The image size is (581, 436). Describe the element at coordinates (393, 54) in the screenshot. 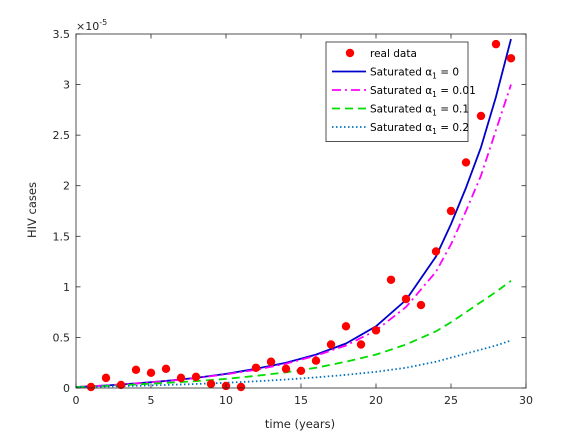

I see `legend-entry-label: real data` at that location.